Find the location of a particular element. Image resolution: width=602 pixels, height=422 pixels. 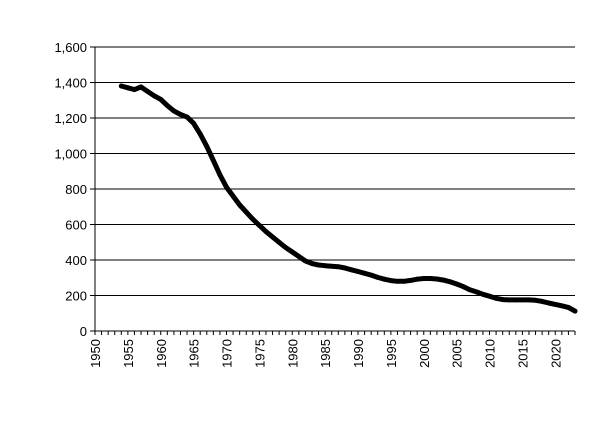

x-tick-label: 2010 is located at coordinates (490, 353).